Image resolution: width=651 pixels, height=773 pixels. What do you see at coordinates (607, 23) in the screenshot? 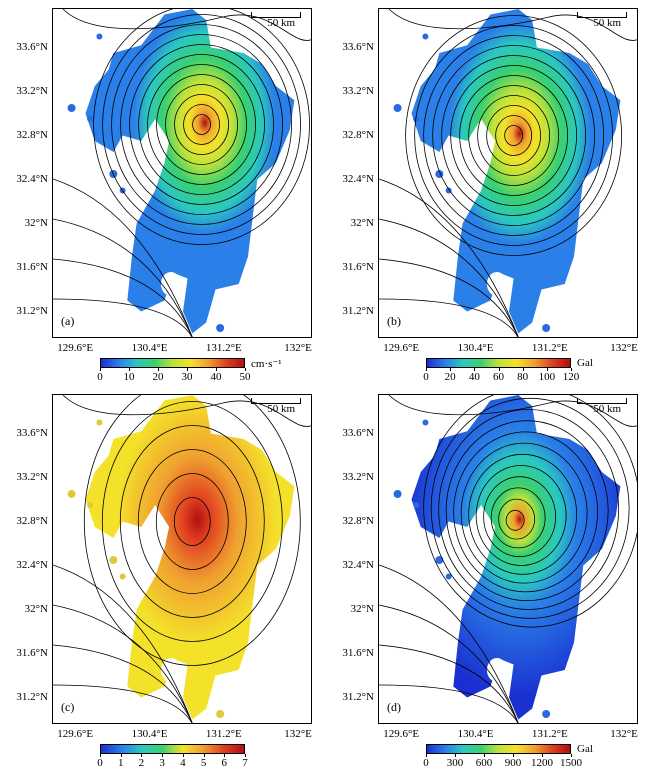
I see `scale-label: 50 km` at bounding box center [607, 23].